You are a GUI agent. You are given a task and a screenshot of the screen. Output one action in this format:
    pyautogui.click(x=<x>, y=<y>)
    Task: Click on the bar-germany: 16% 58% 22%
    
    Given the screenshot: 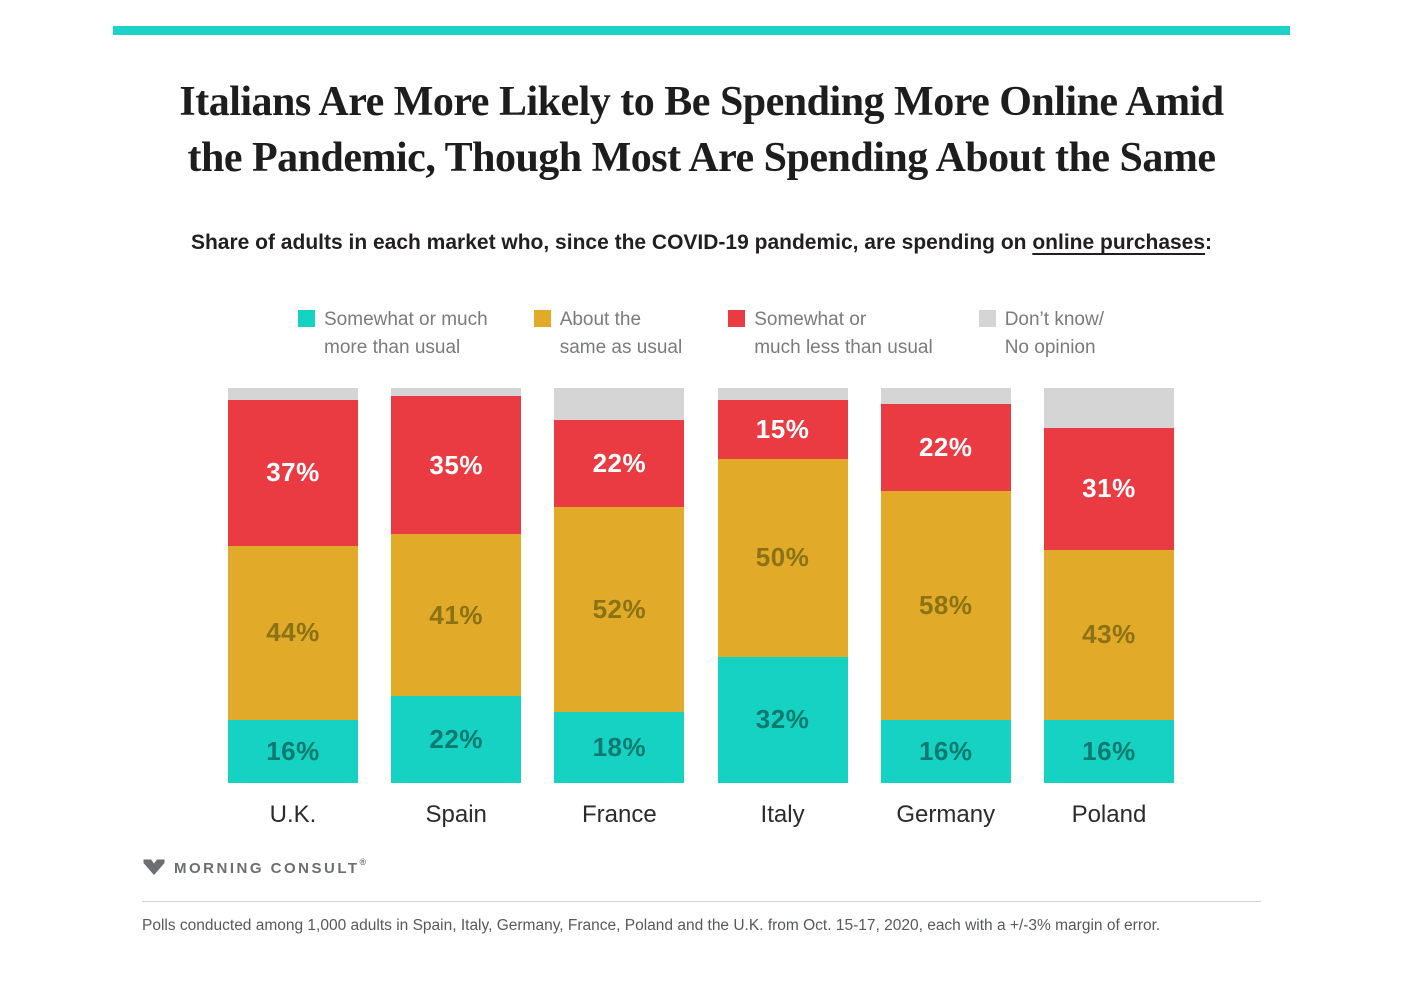 What is the action you would take?
    pyautogui.click(x=945, y=585)
    